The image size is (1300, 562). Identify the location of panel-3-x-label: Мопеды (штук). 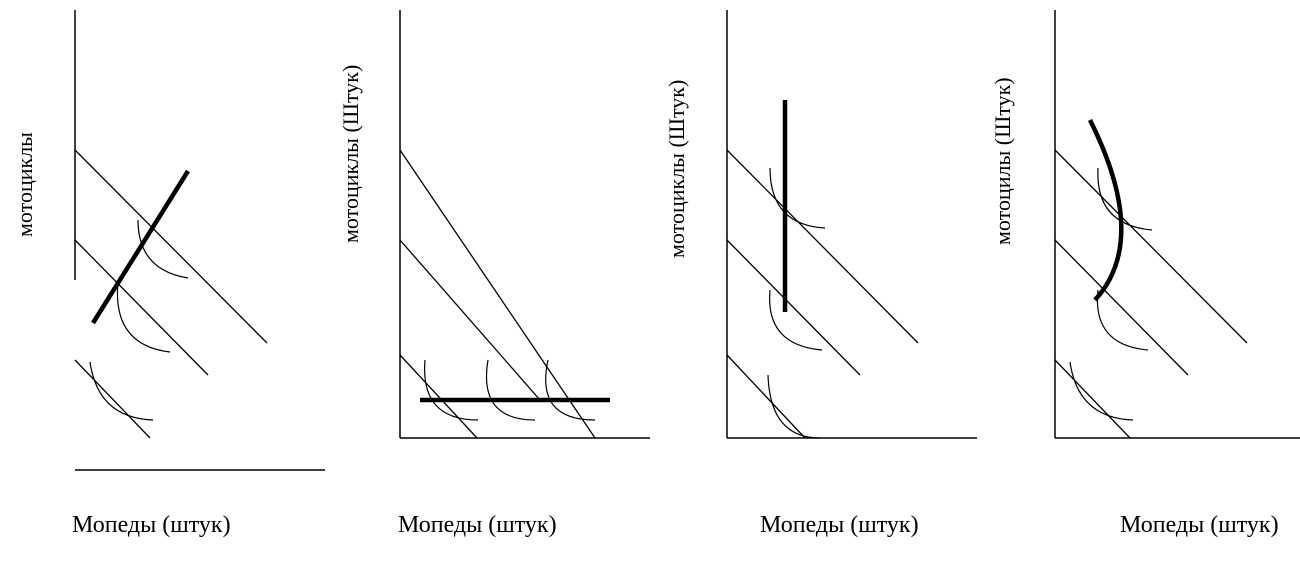
(839, 525).